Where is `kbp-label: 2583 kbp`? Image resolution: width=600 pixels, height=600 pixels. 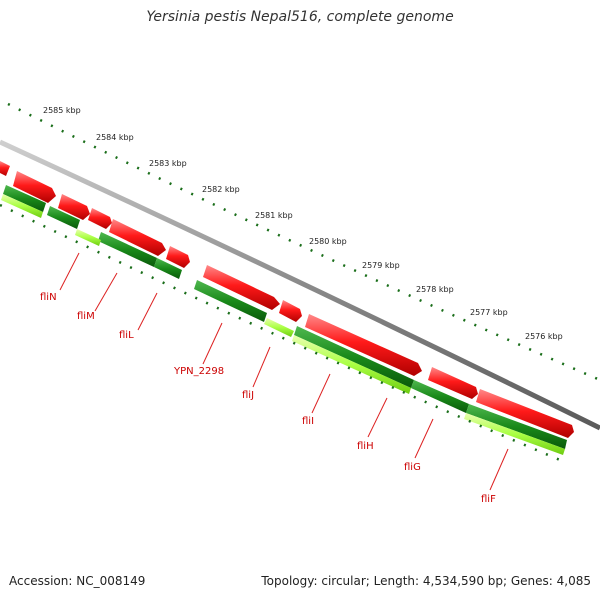
kbp-label: 2583 kbp is located at coordinates (168, 163).